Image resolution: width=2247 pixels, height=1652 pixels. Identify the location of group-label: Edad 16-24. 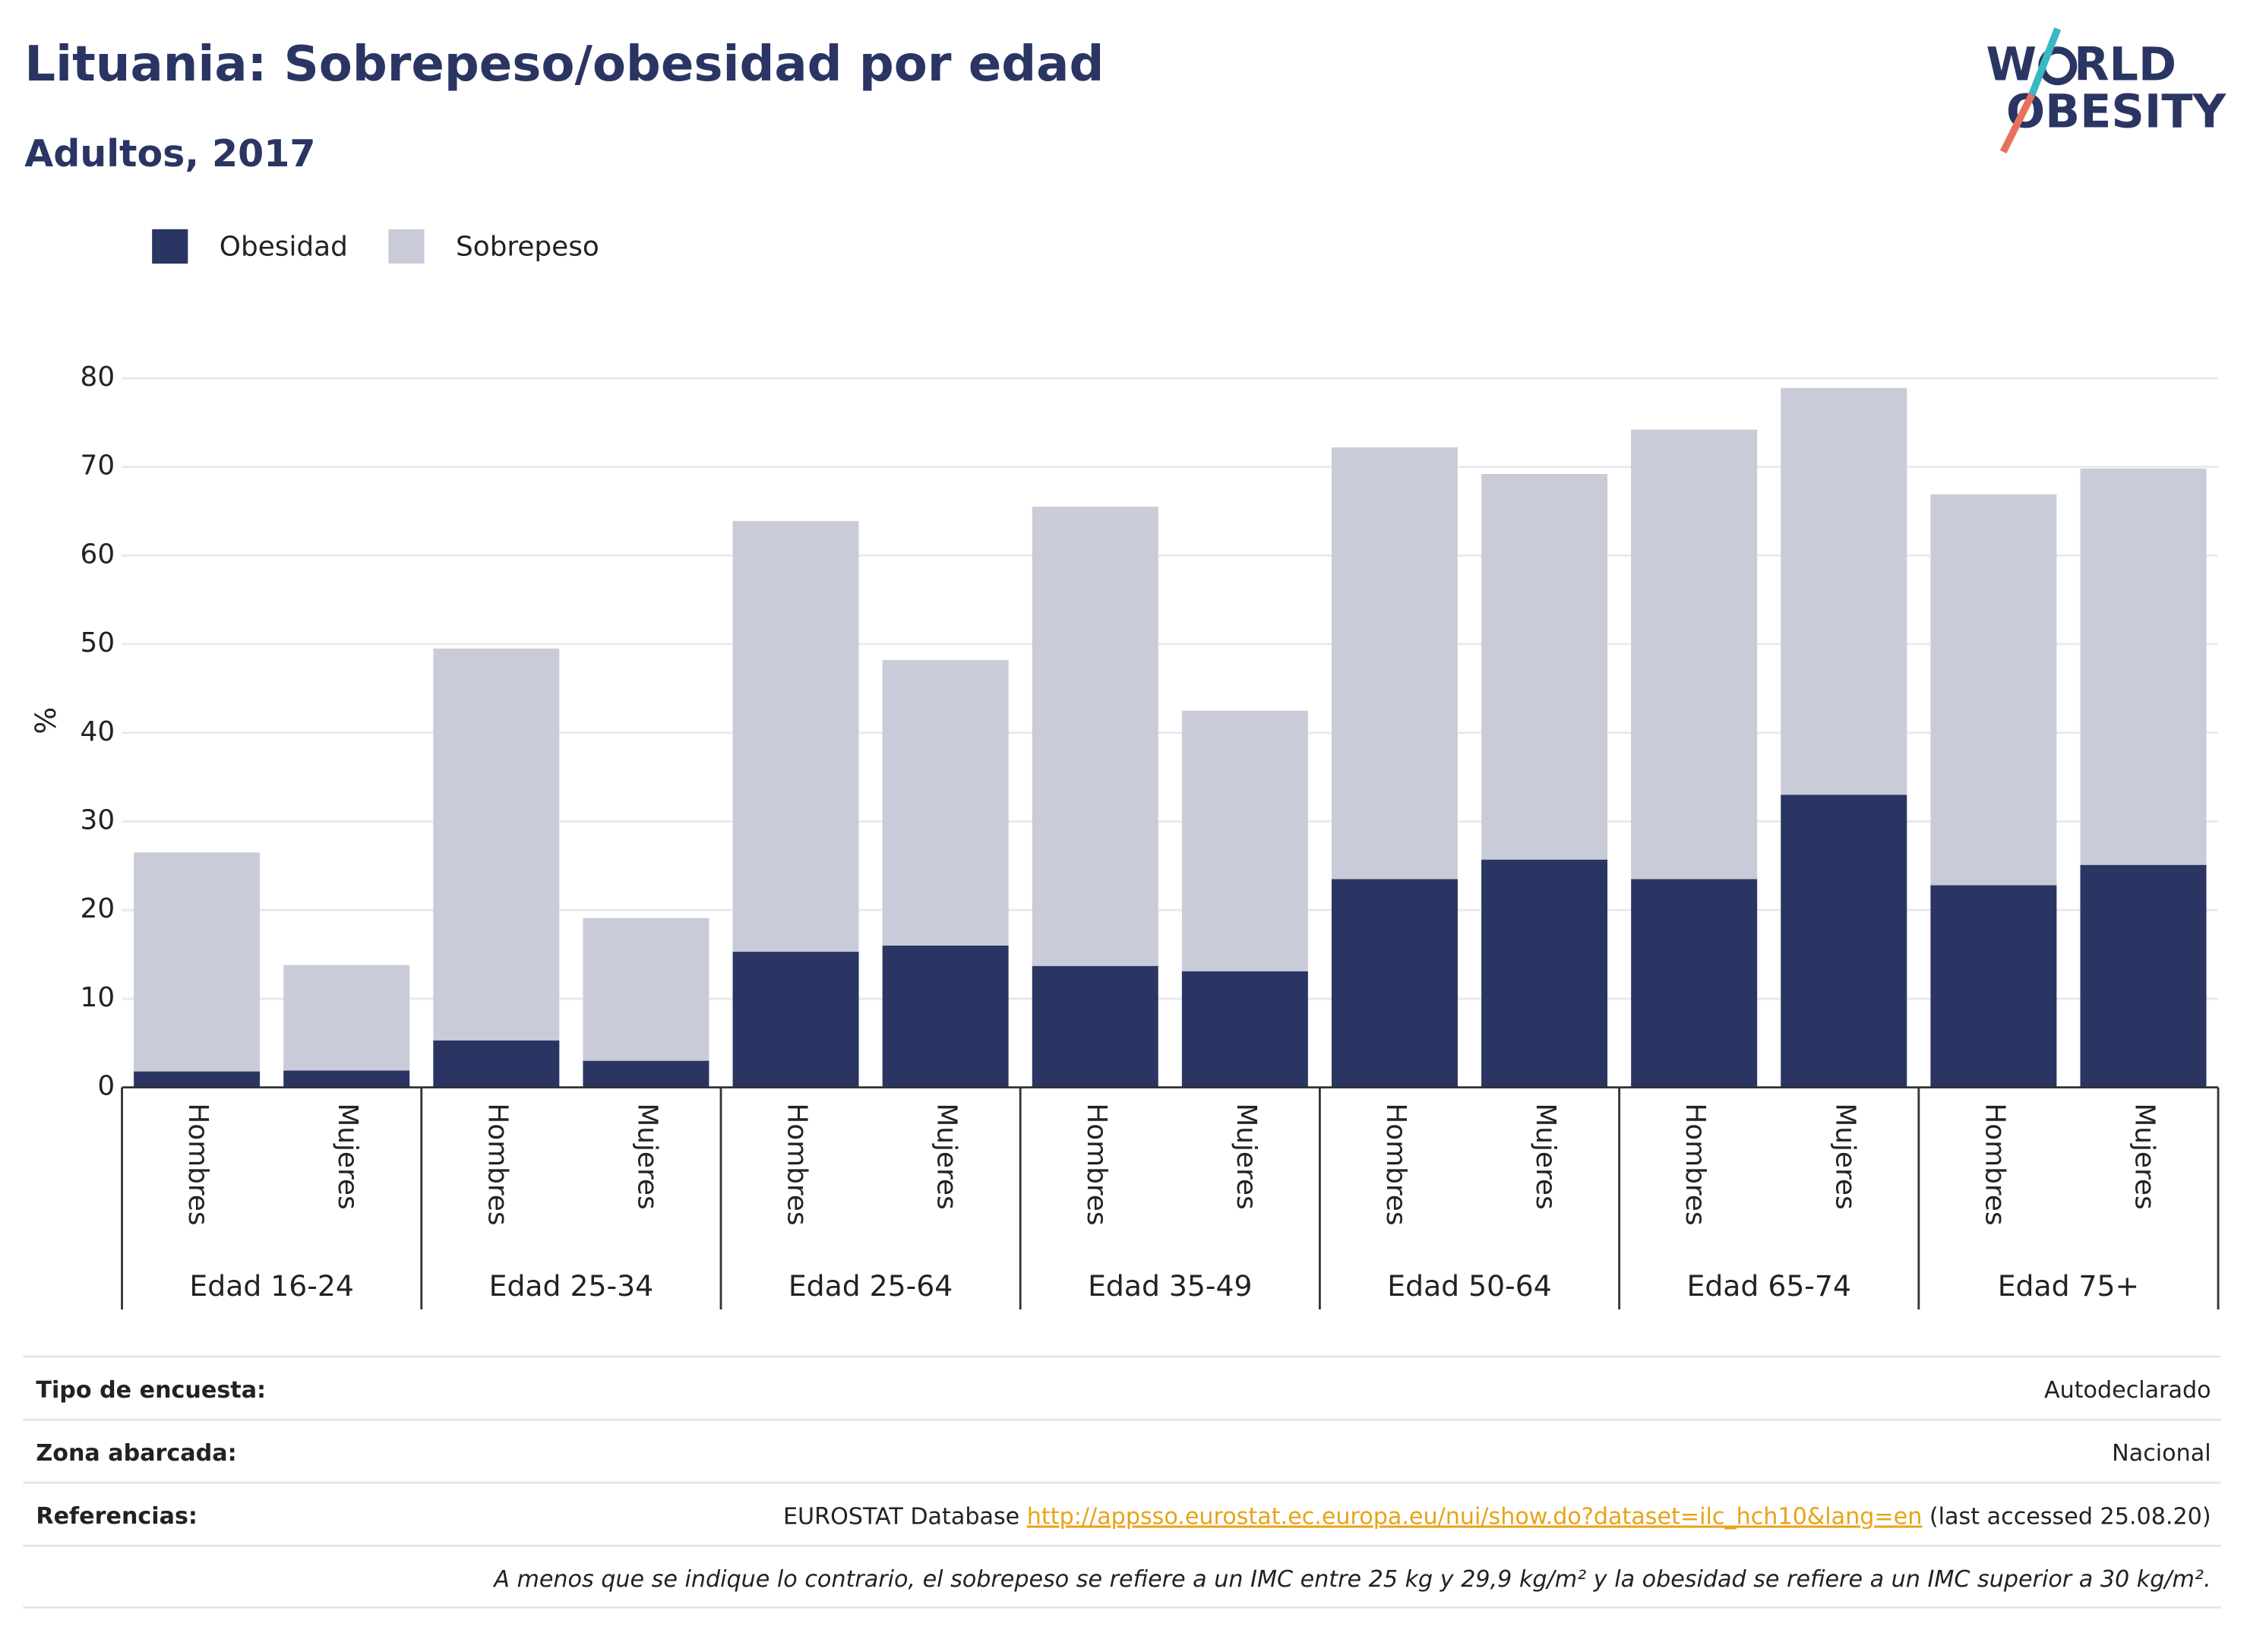
(271, 1286).